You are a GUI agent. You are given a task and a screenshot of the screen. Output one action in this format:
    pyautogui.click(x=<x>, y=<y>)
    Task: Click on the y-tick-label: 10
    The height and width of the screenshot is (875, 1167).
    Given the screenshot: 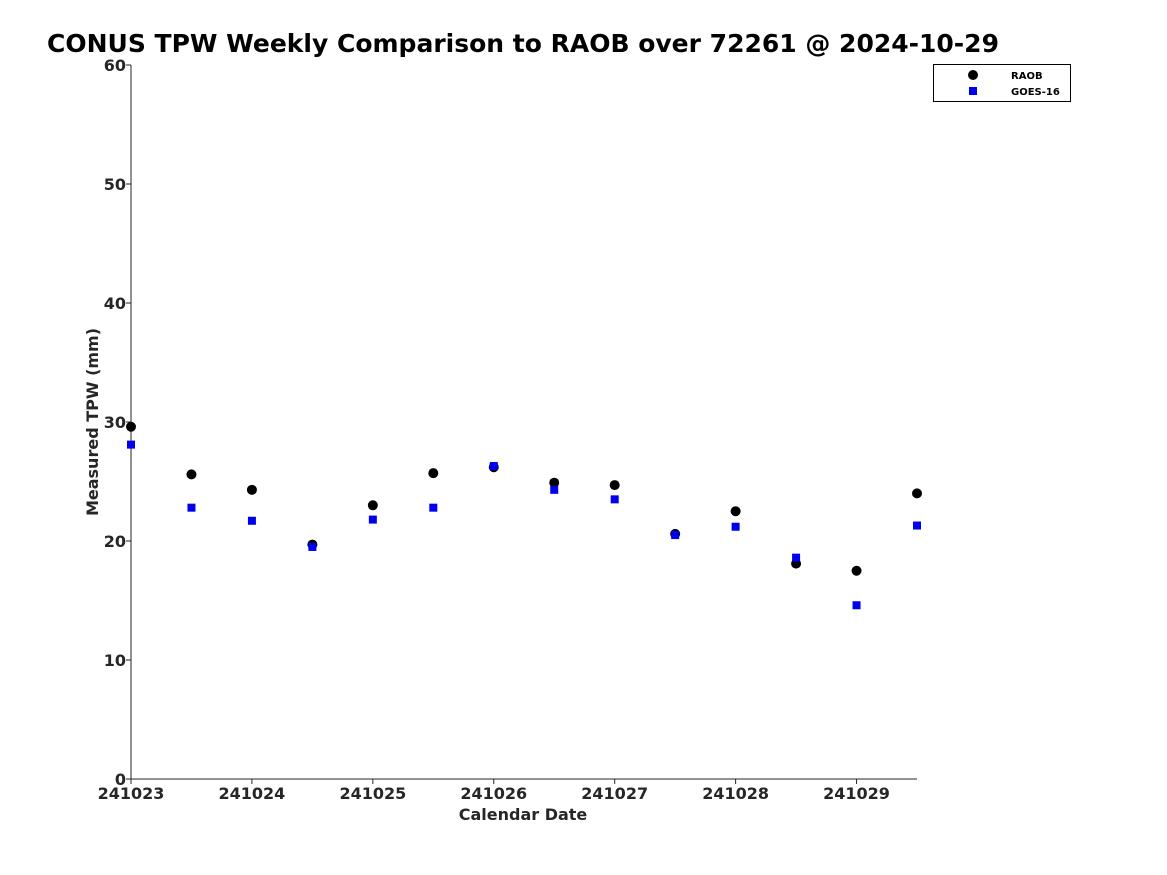 What is the action you would take?
    pyautogui.click(x=115, y=660)
    